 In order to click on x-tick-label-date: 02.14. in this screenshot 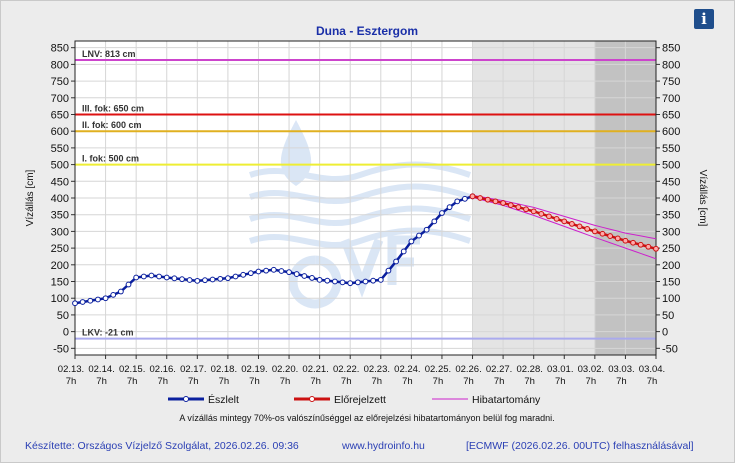, I will do `click(101, 369)`.